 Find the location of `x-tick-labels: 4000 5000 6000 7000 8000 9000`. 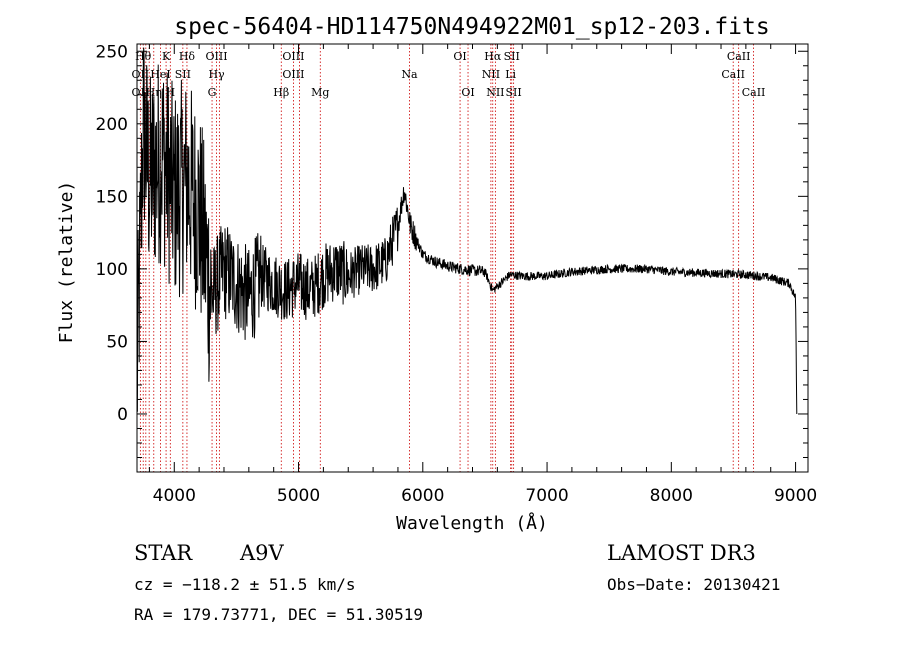

x-tick-labels: 4000 5000 6000 7000 8000 9000 is located at coordinates (485, 496).